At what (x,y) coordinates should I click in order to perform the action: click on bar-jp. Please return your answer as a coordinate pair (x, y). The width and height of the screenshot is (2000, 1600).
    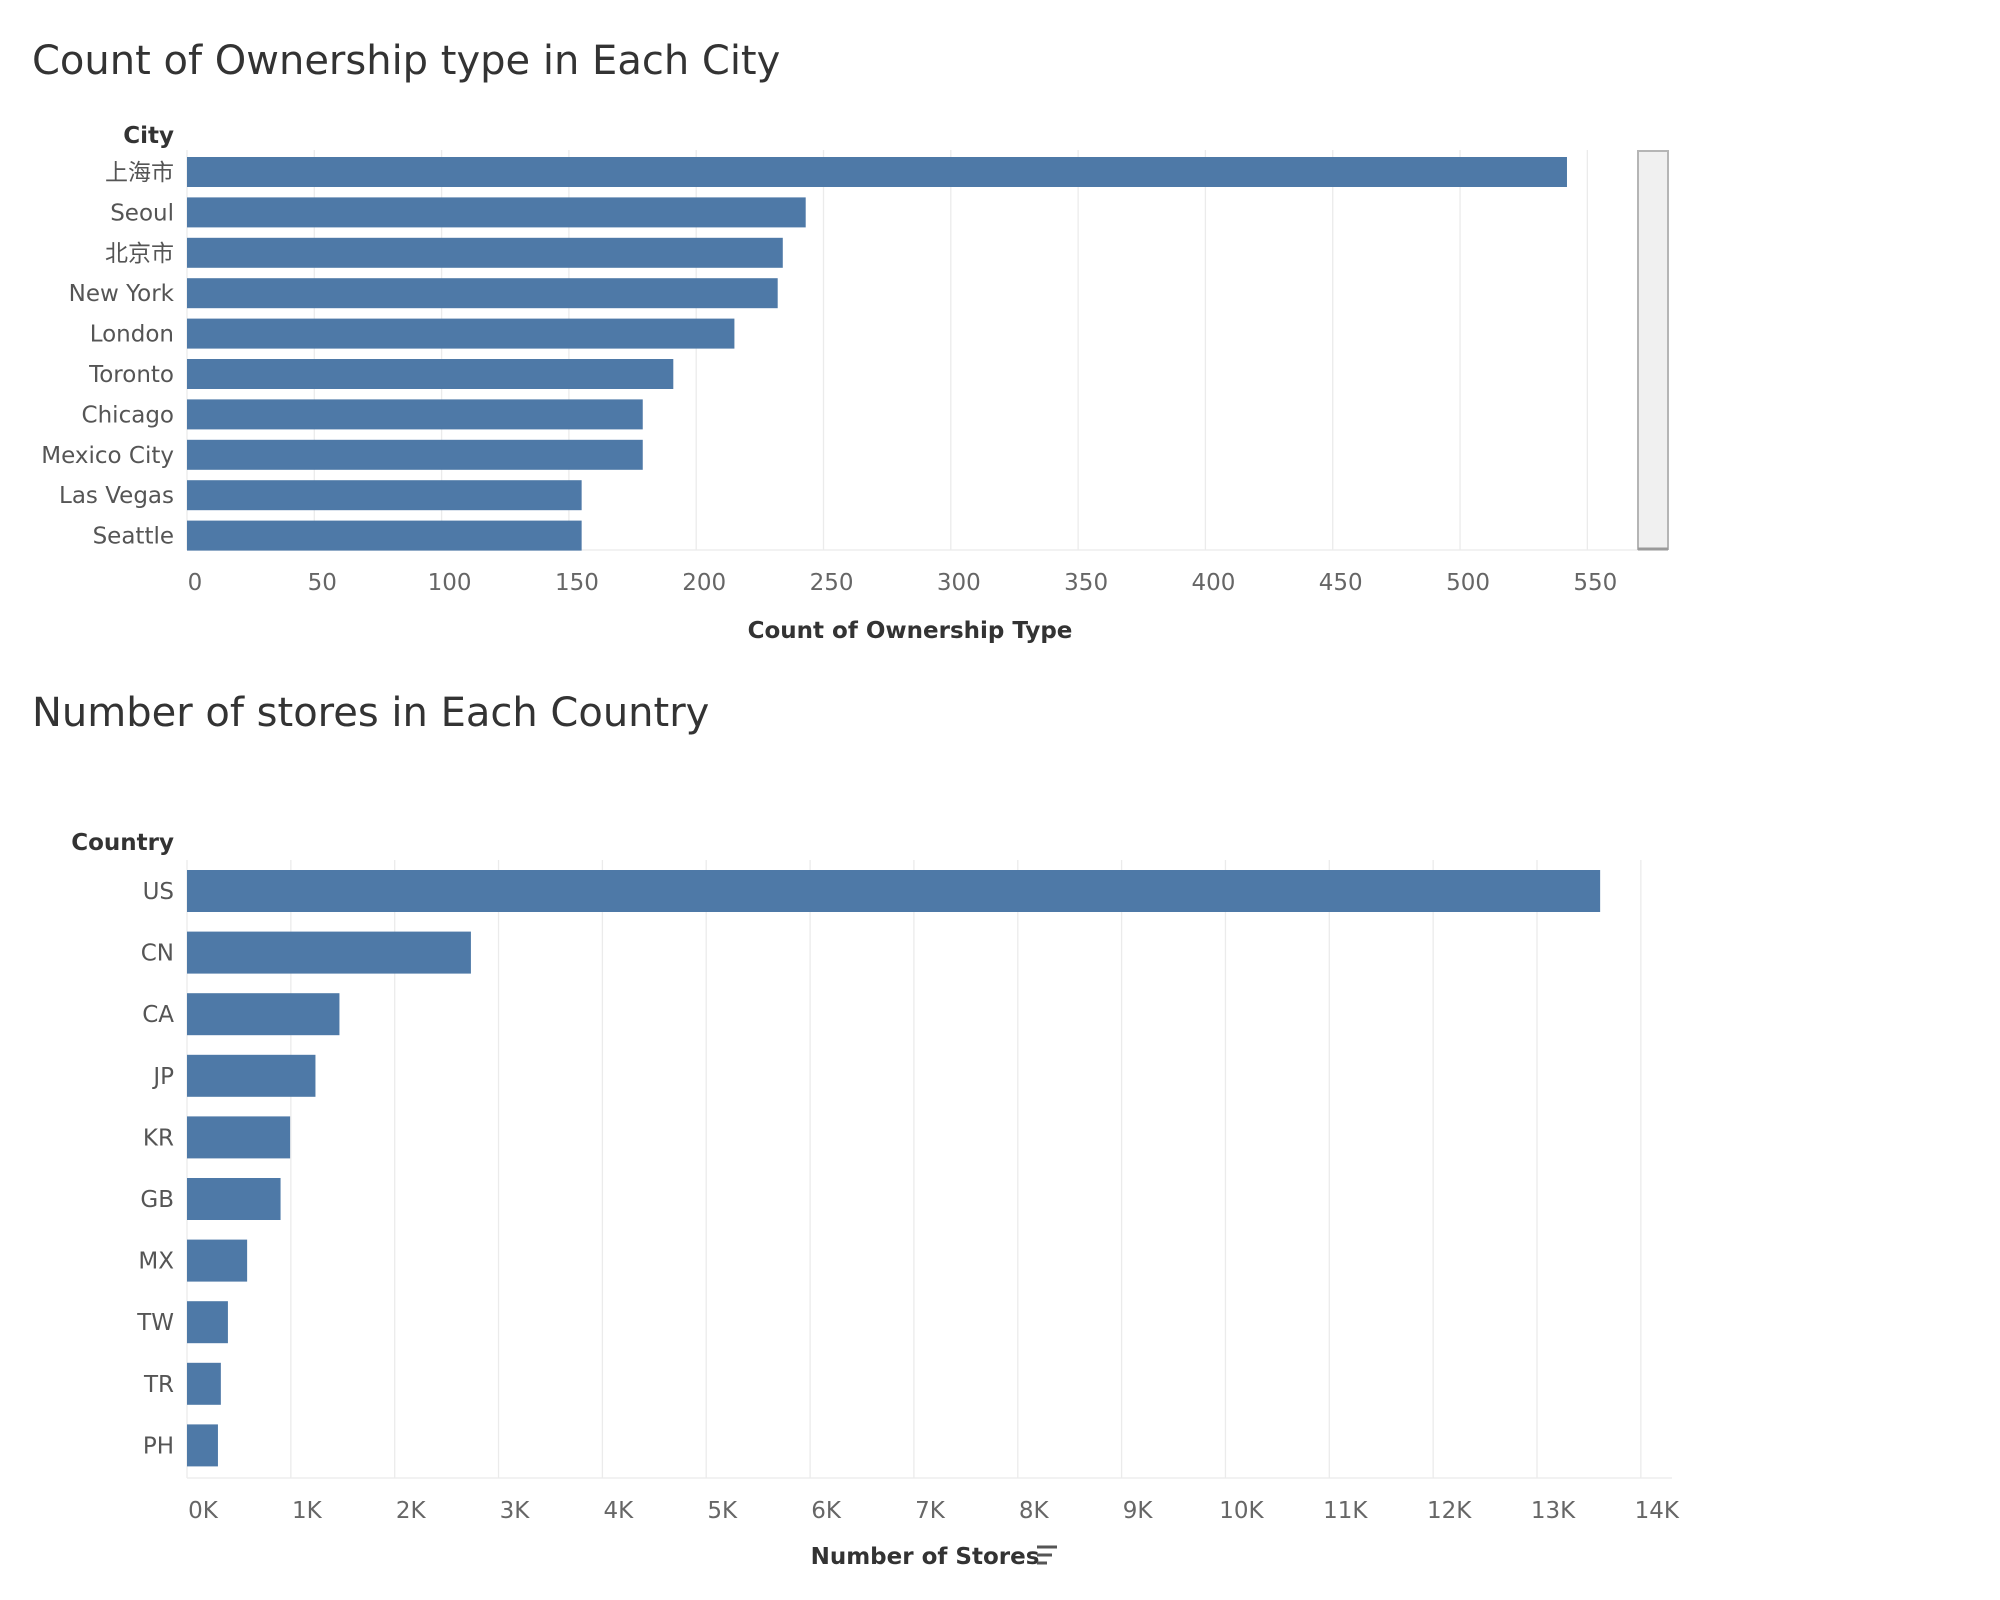
    Looking at the image, I should click on (251, 1075).